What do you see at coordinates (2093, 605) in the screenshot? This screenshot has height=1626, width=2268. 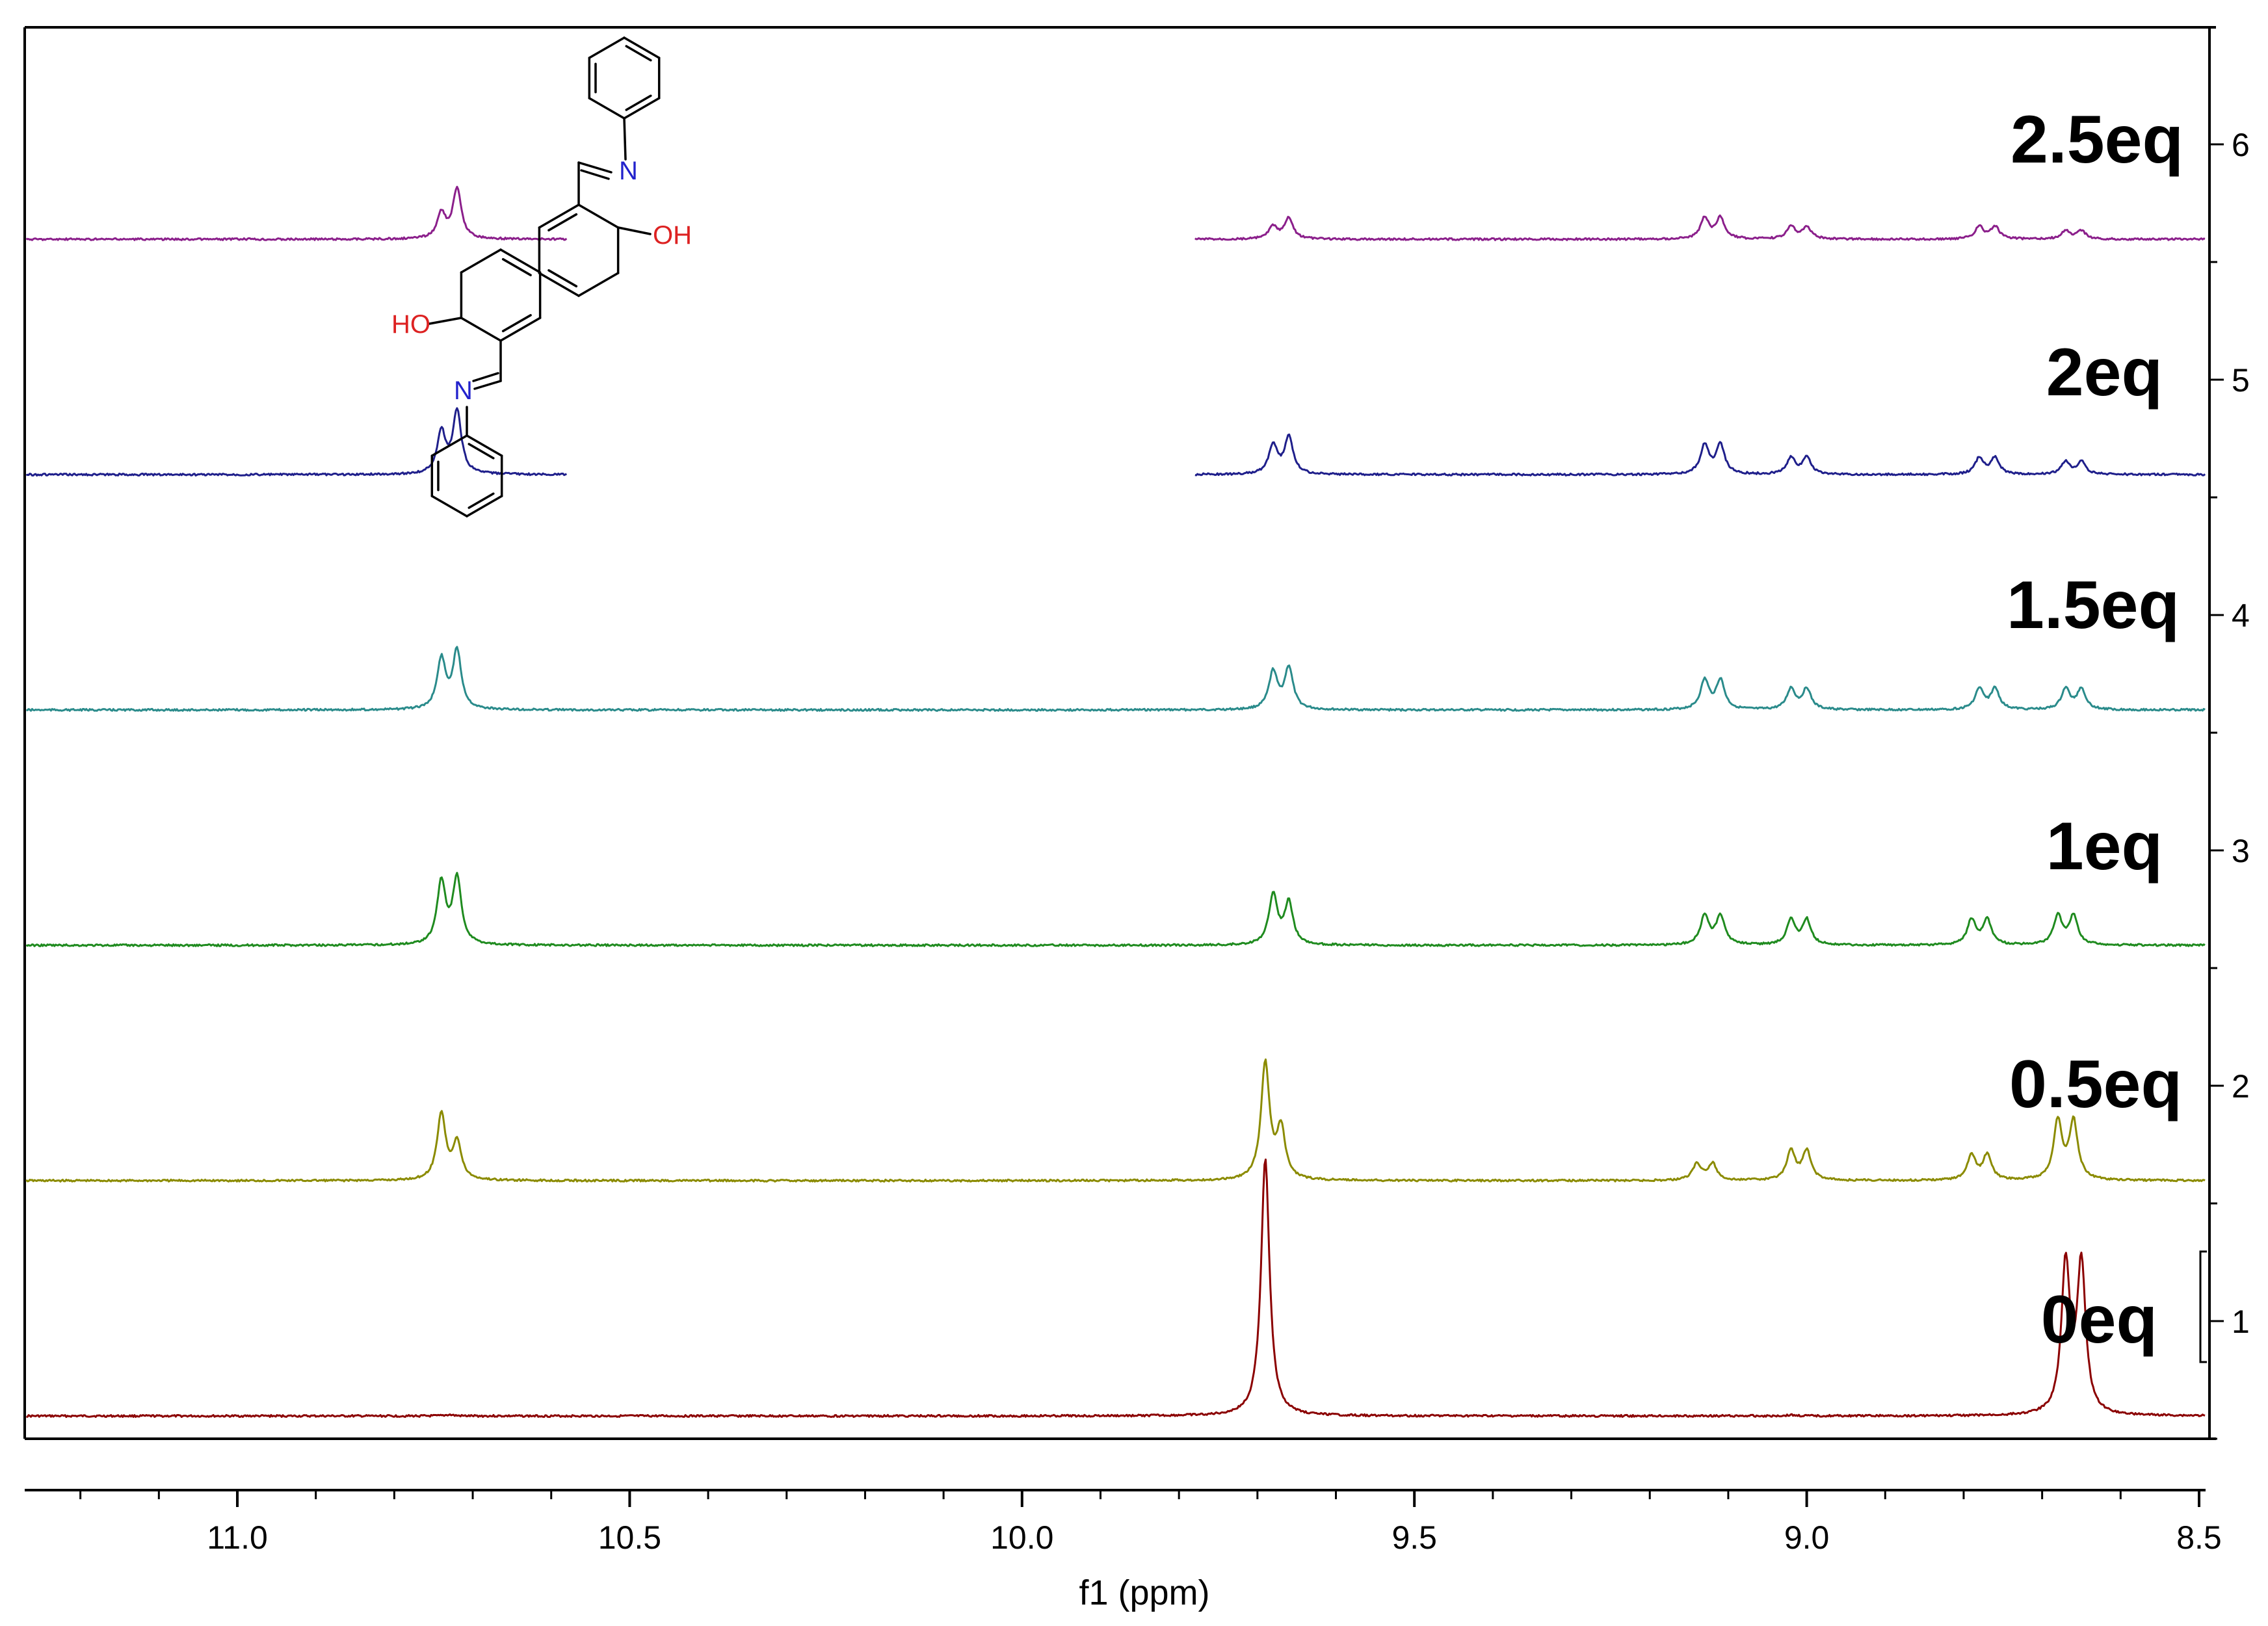 I see `series-label: 1.5eq` at bounding box center [2093, 605].